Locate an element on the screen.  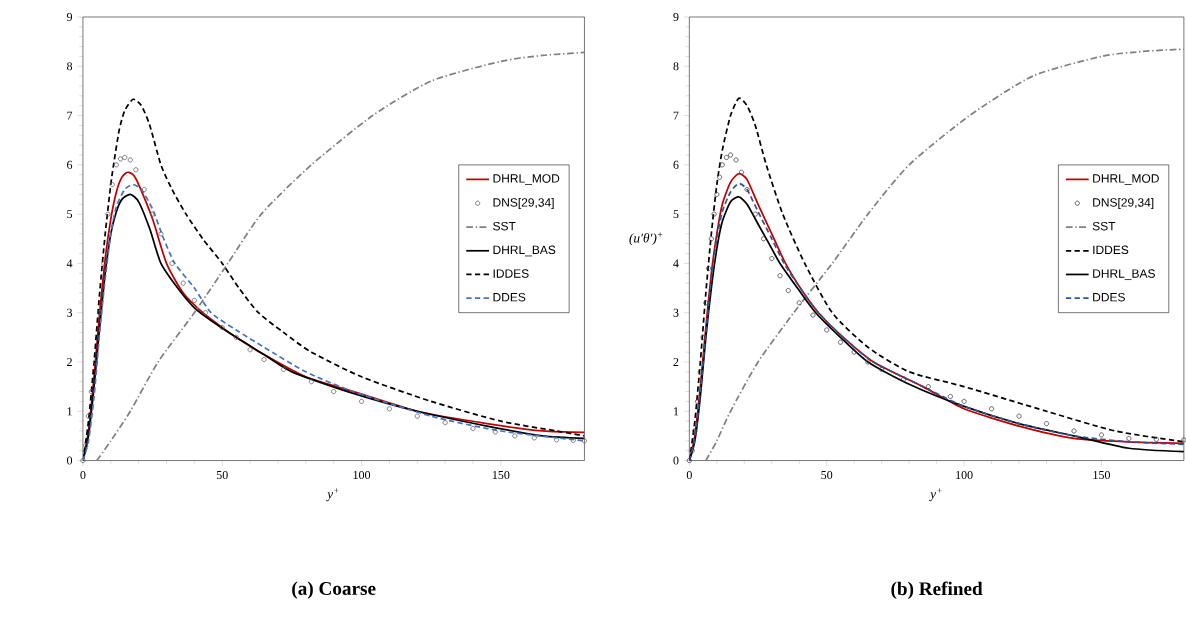
x-axis-title: y$^{+}$ is located at coordinates (935, 494).